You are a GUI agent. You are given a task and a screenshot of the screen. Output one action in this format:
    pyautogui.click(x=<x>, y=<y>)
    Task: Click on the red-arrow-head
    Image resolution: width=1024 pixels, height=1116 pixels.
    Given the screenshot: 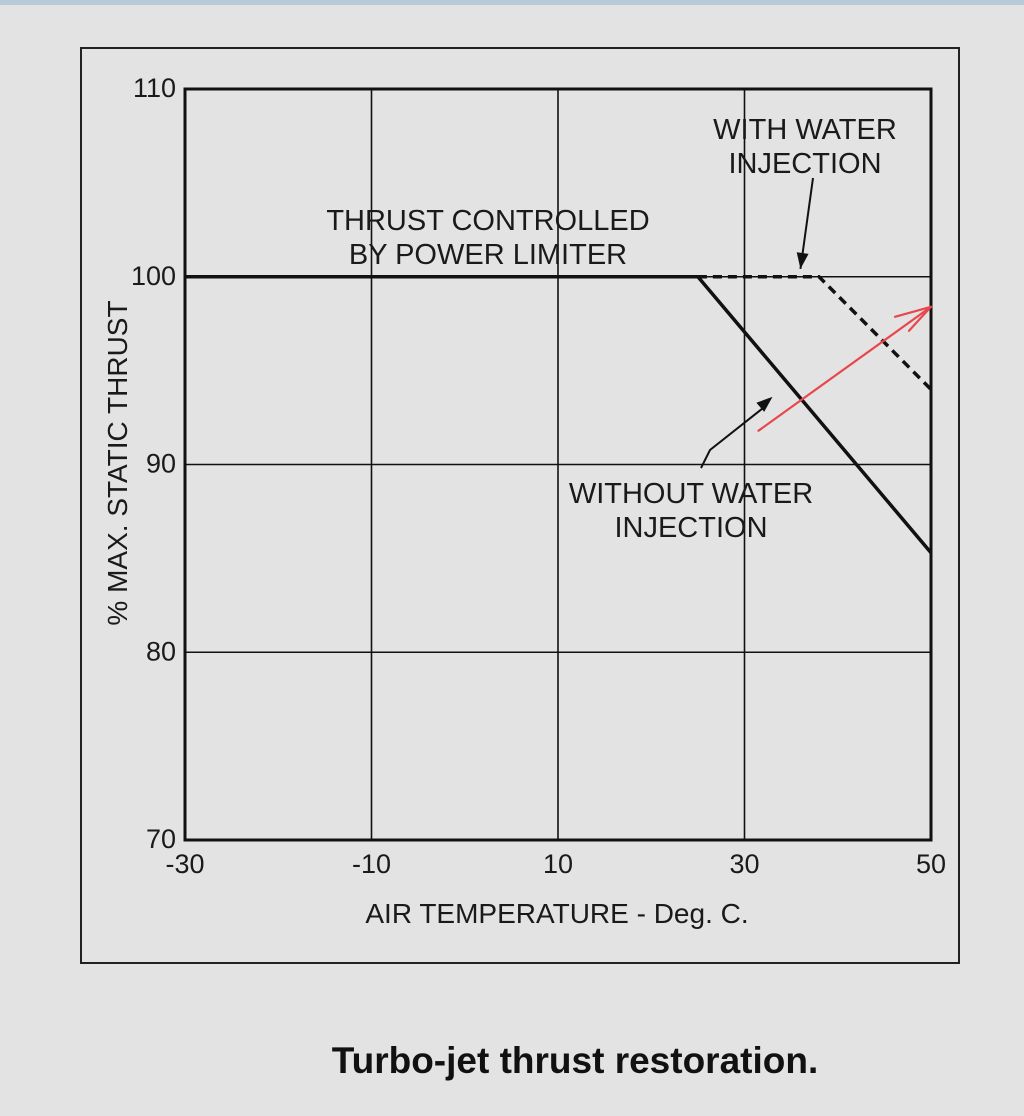 What is the action you would take?
    pyautogui.click(x=913, y=318)
    